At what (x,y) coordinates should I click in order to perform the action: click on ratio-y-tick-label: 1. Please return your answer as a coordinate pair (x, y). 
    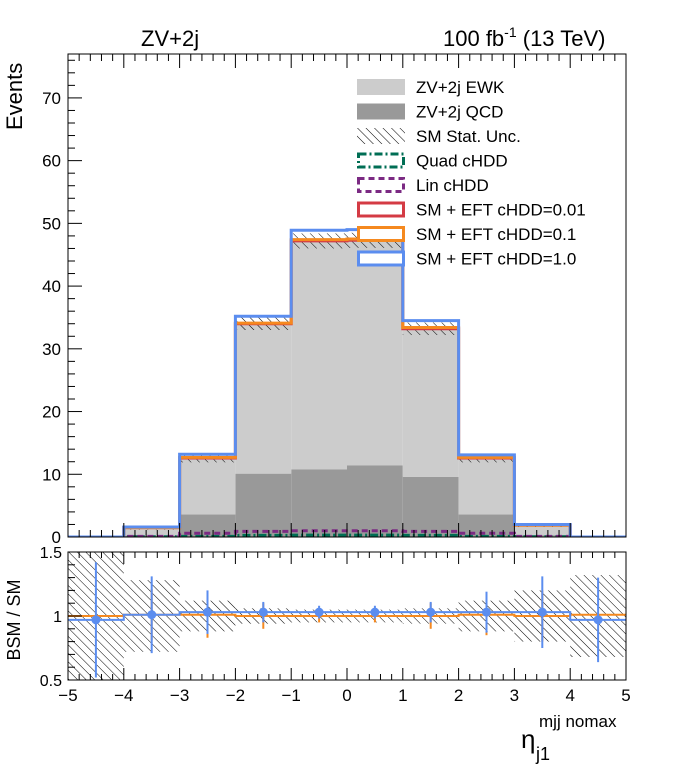
    Looking at the image, I should click on (57, 617).